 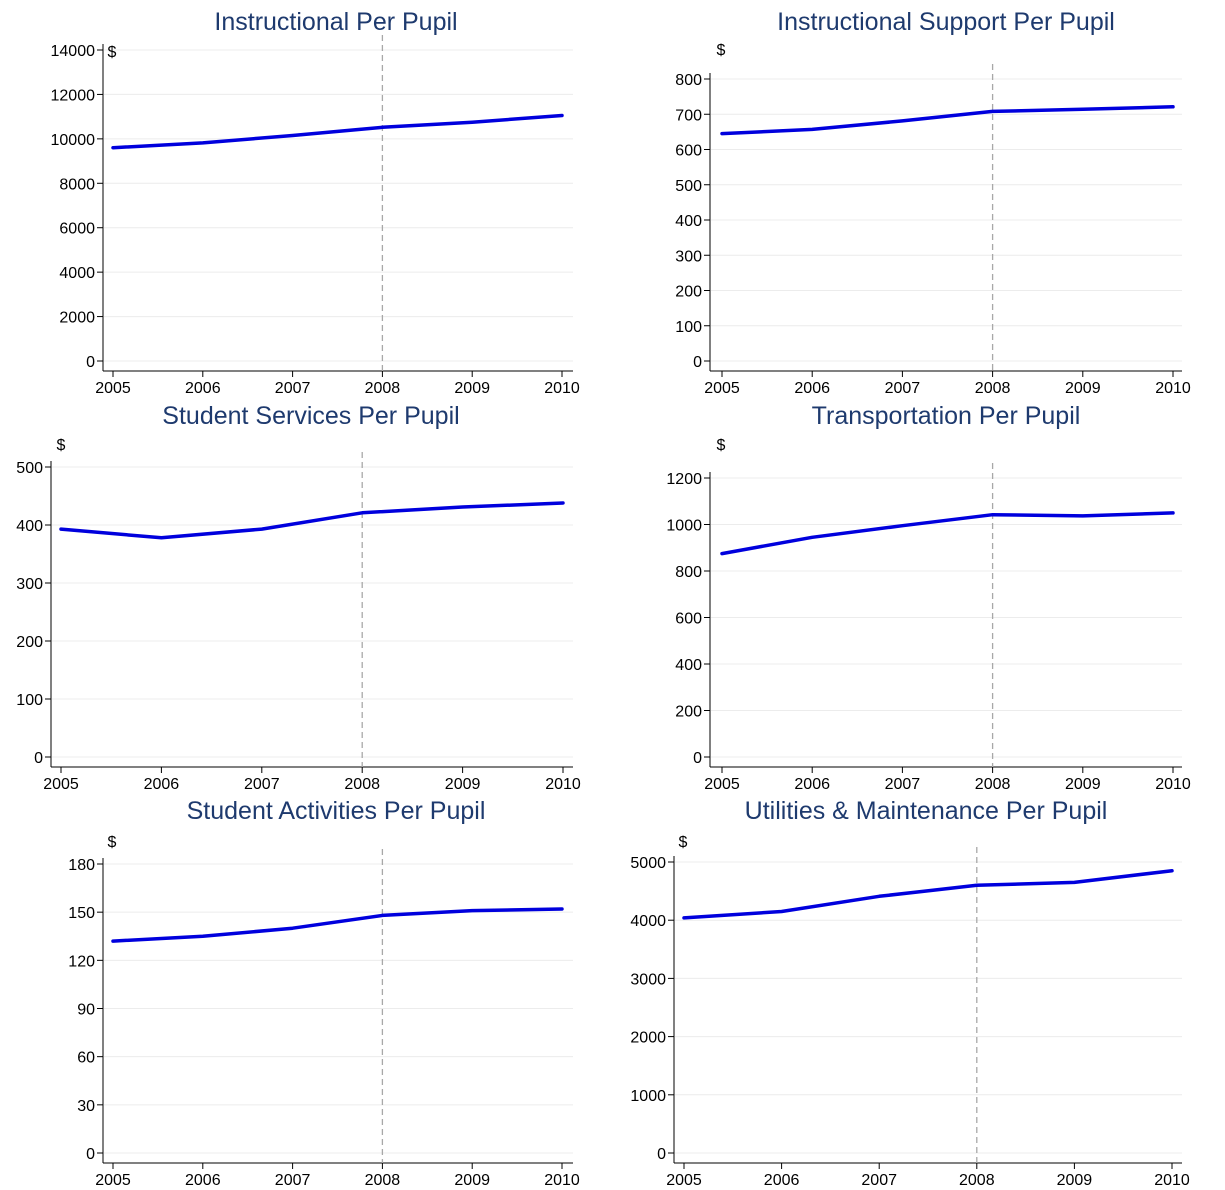 What do you see at coordinates (648, 979) in the screenshot?
I see `y-tick-label: 3000` at bounding box center [648, 979].